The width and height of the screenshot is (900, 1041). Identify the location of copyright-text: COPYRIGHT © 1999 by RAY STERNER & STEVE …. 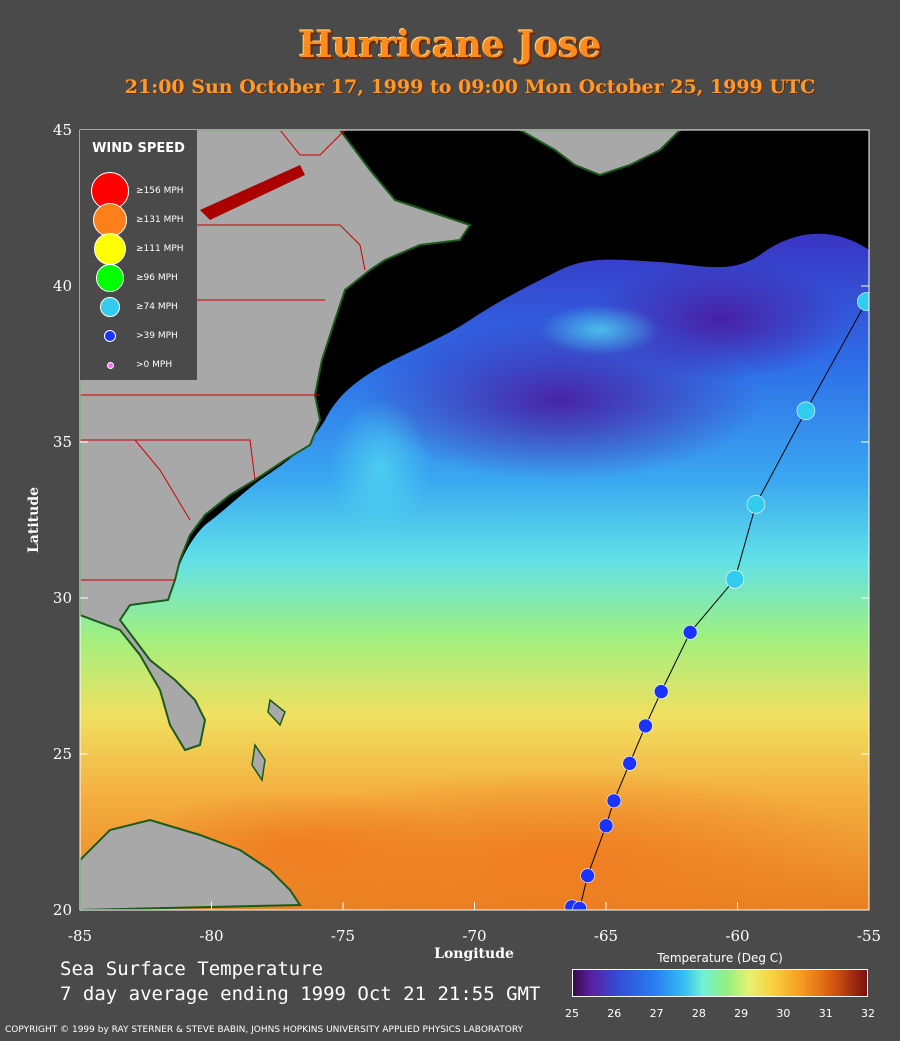
(264, 1030).